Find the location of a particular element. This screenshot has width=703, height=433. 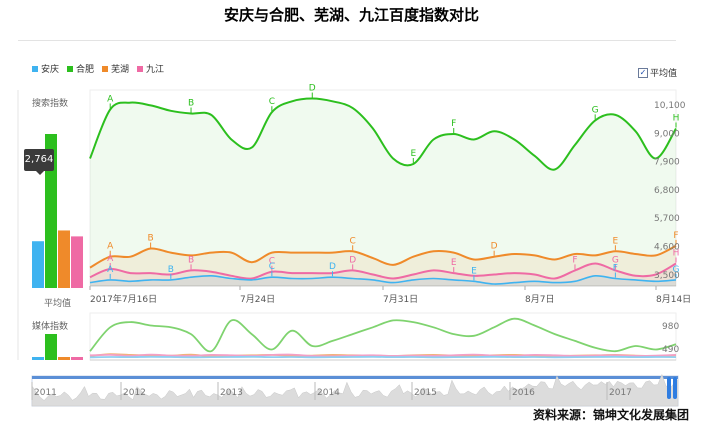

timeline-navigator: 2011 2012 2013 2014 2015 2016 2017 is located at coordinates (355, 390).